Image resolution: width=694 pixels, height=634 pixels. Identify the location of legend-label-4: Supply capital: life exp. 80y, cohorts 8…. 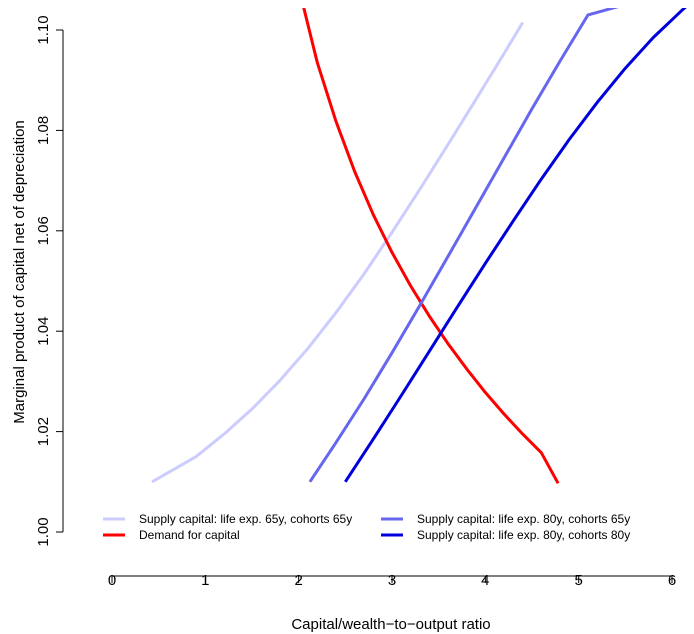
(523, 535).